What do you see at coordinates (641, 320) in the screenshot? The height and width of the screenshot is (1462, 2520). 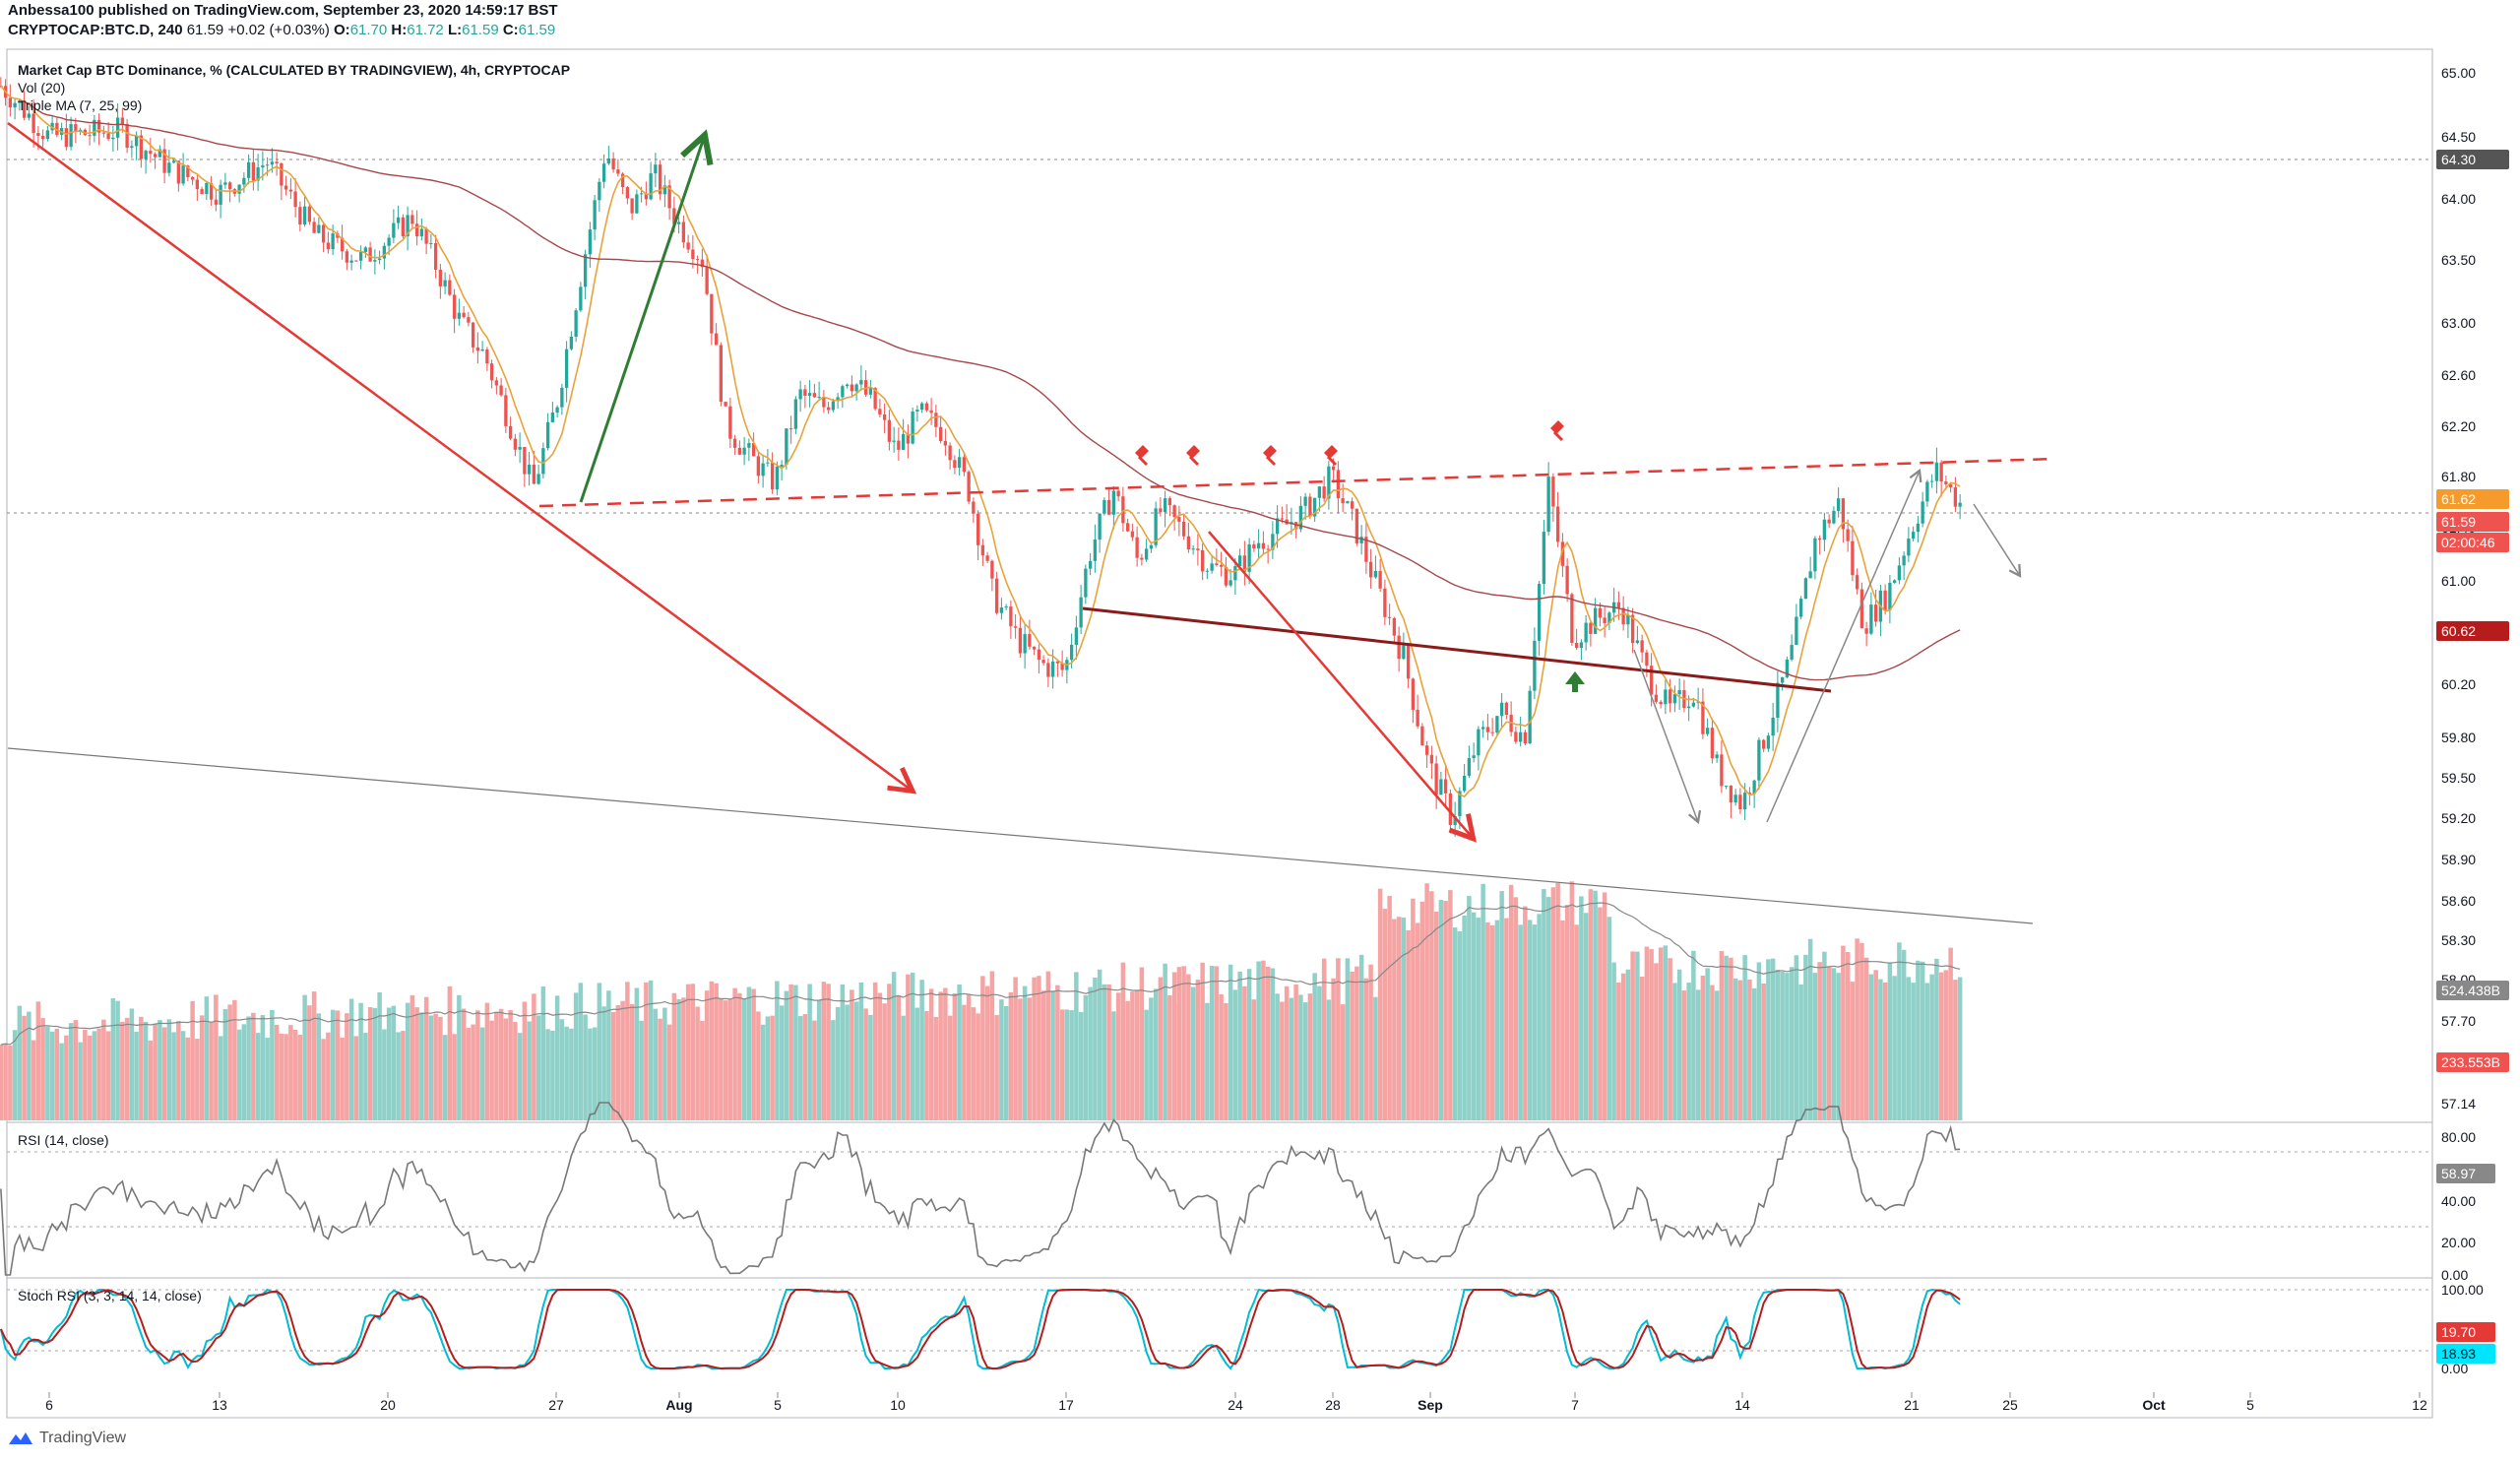 I see `green-up-arrow` at bounding box center [641, 320].